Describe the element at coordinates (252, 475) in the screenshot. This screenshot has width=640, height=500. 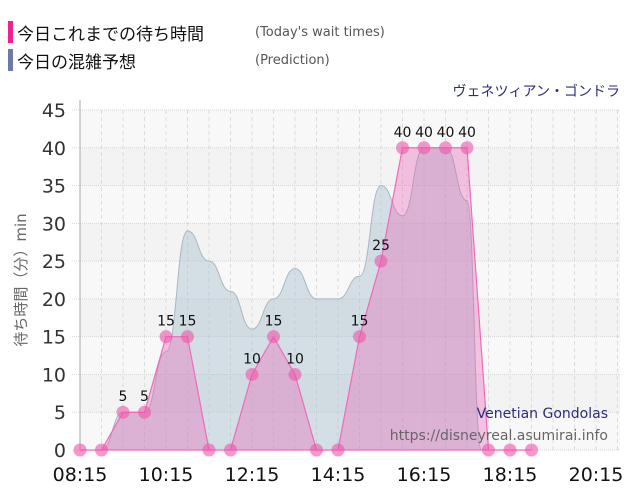
I see `x-tick-label: 12:15` at that location.